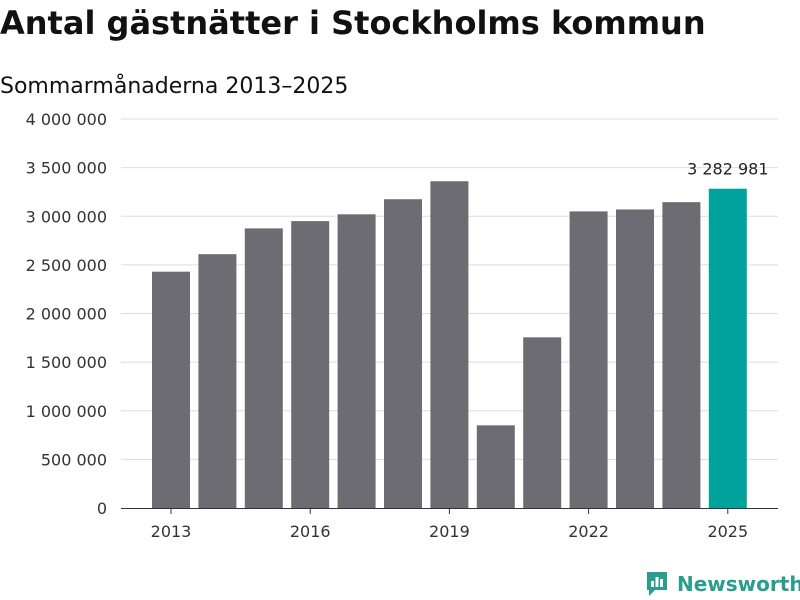 The height and width of the screenshot is (600, 800). What do you see at coordinates (66, 168) in the screenshot?
I see `y-tick-label: 3 500 000` at bounding box center [66, 168].